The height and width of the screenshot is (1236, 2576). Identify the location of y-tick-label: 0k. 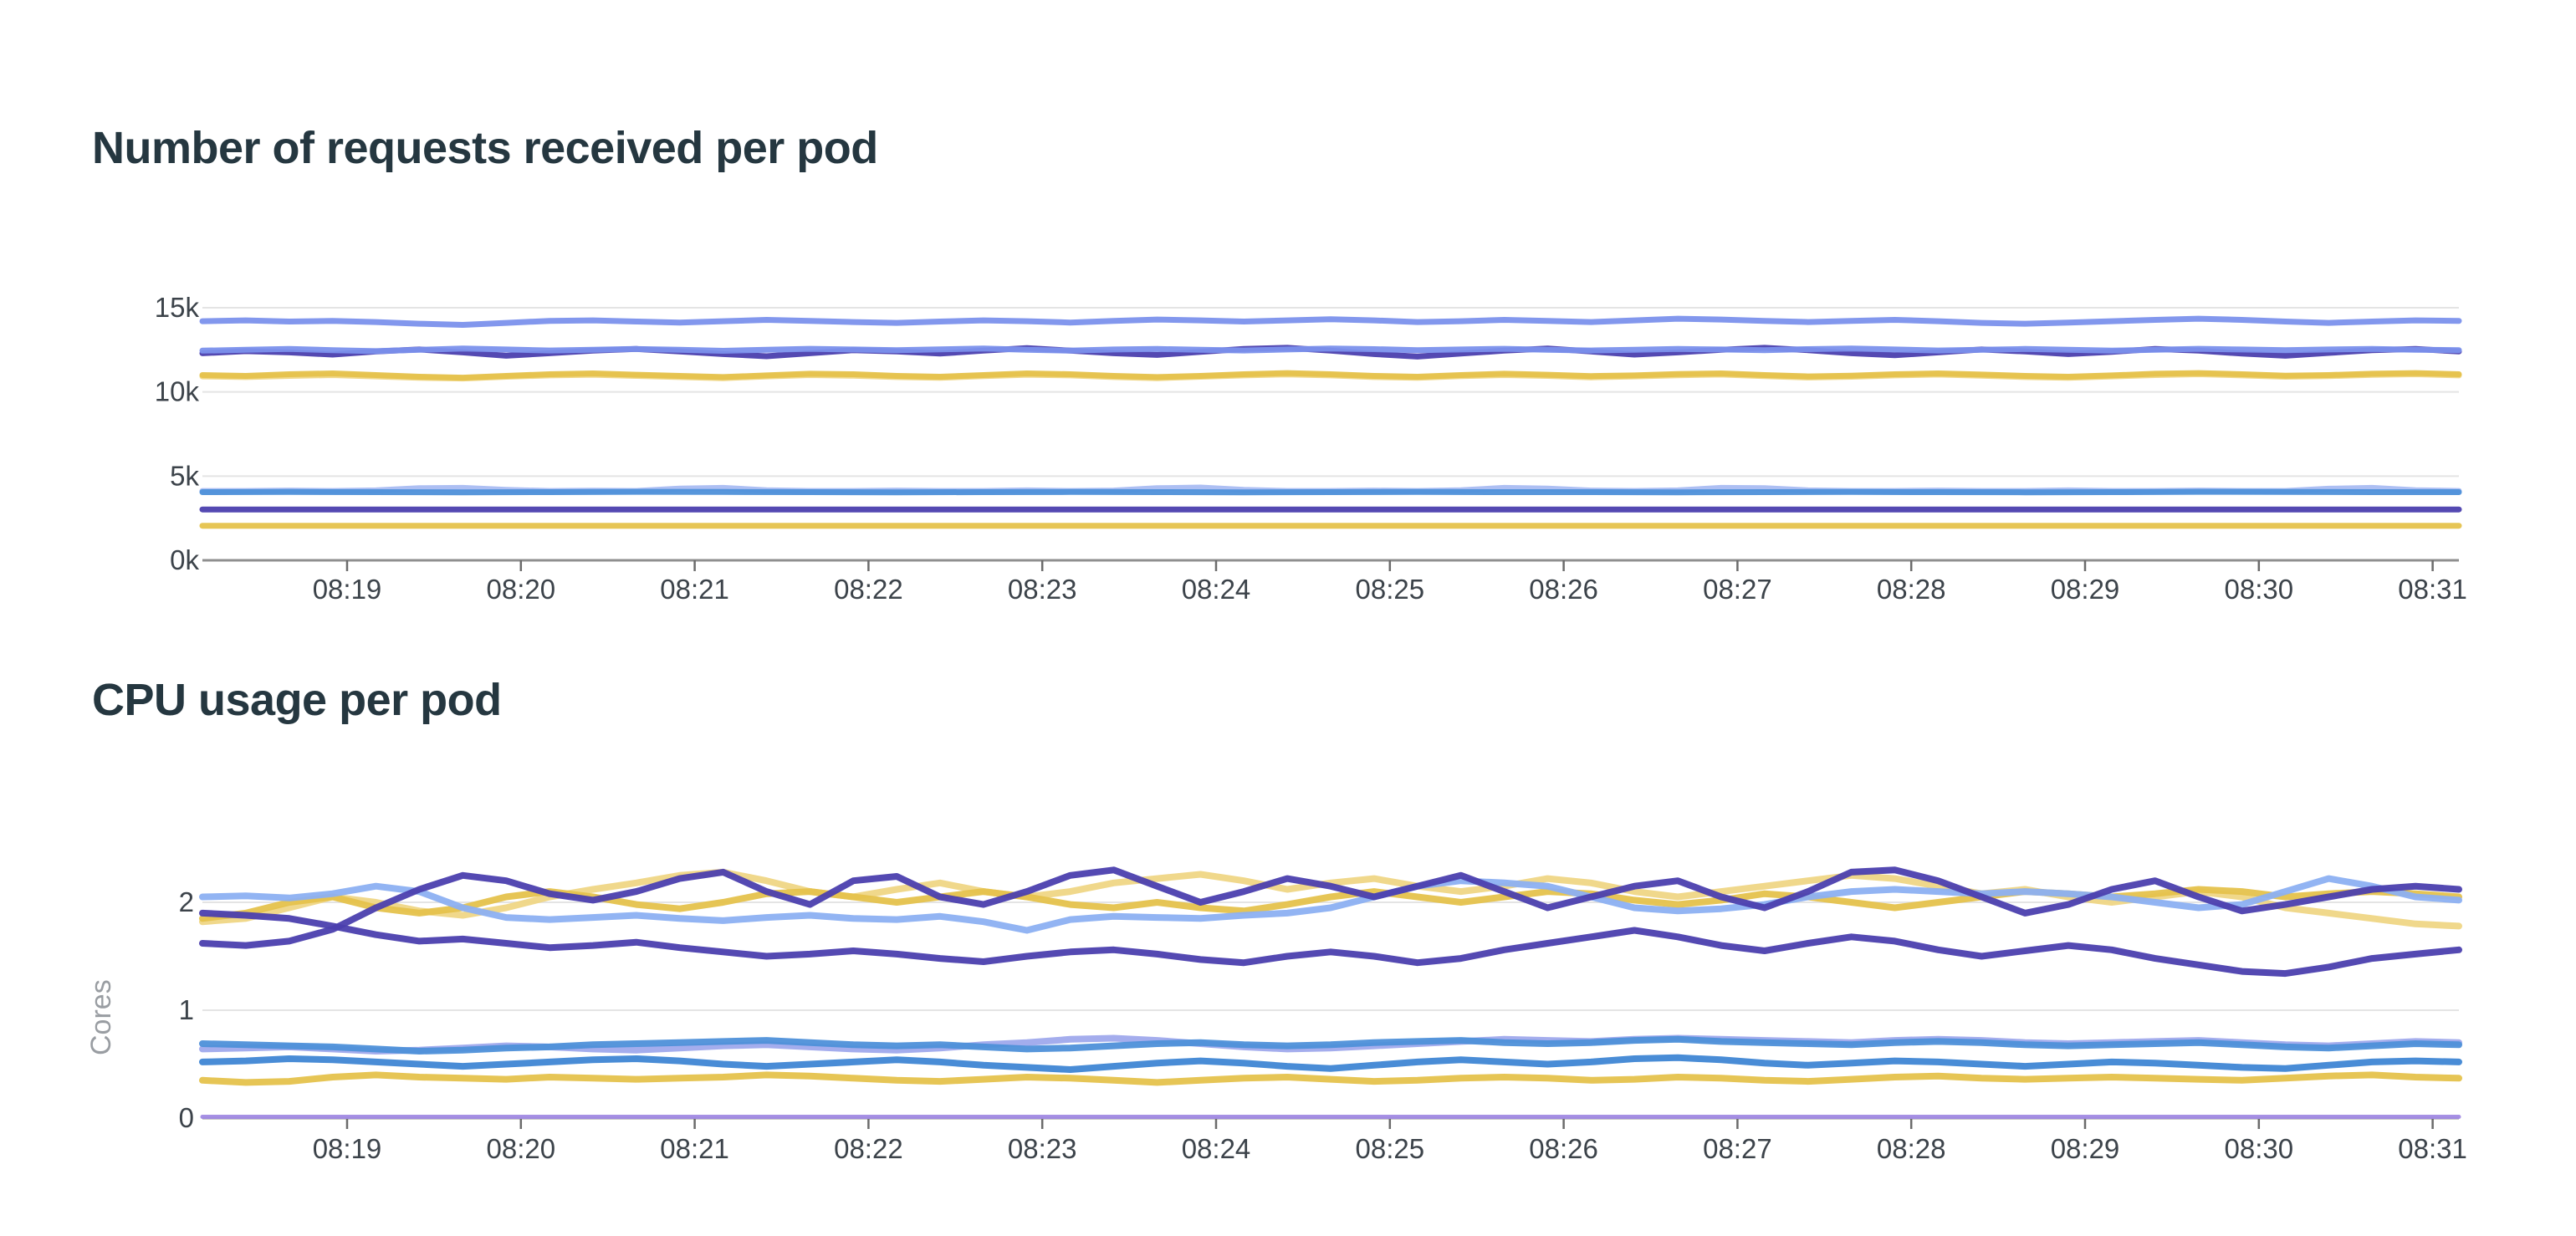
(184, 559).